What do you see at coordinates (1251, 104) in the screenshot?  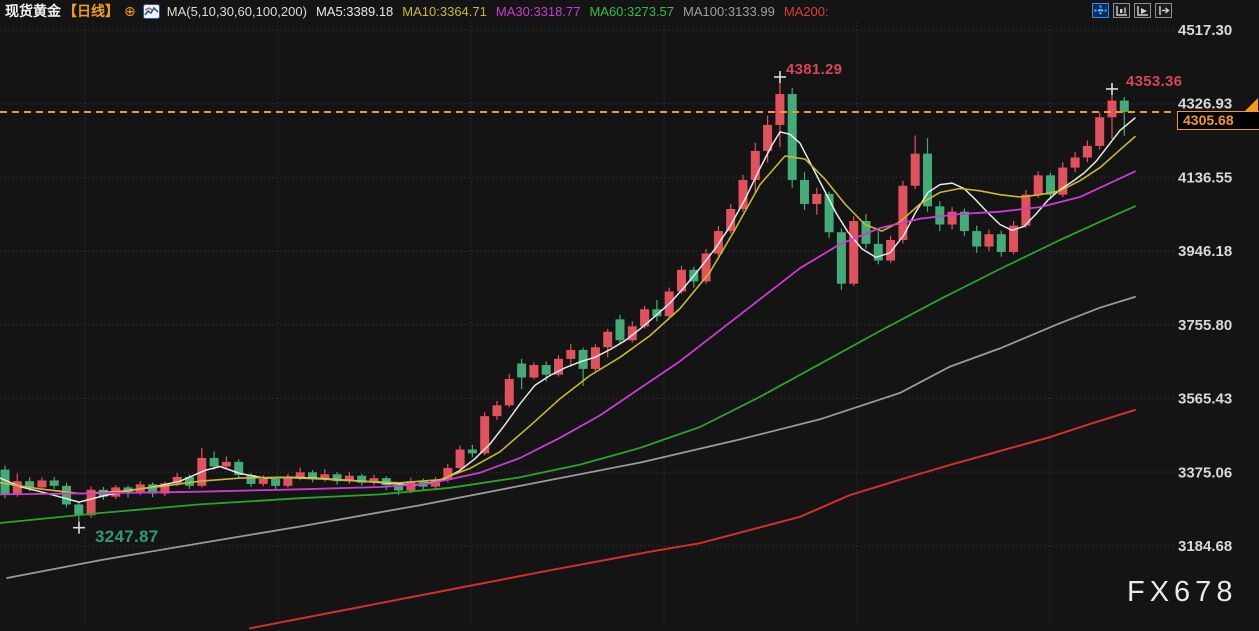 I see `price-marker-arrow` at bounding box center [1251, 104].